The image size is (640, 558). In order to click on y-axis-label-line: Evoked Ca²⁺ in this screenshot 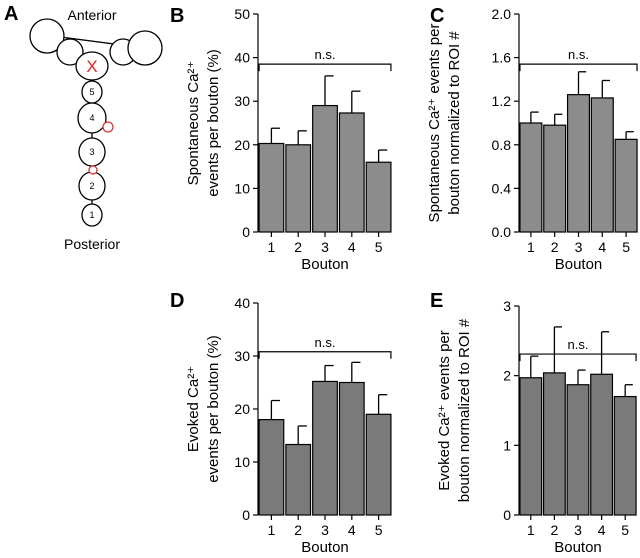, I will do `click(193, 409)`.